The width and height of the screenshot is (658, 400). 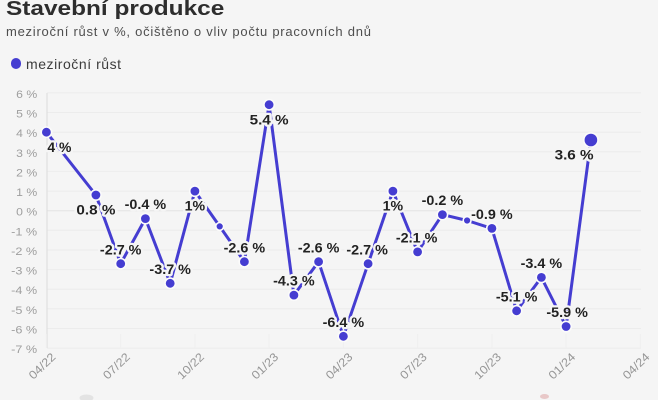 I want to click on svg-text: -5 %, so click(x=24, y=311).